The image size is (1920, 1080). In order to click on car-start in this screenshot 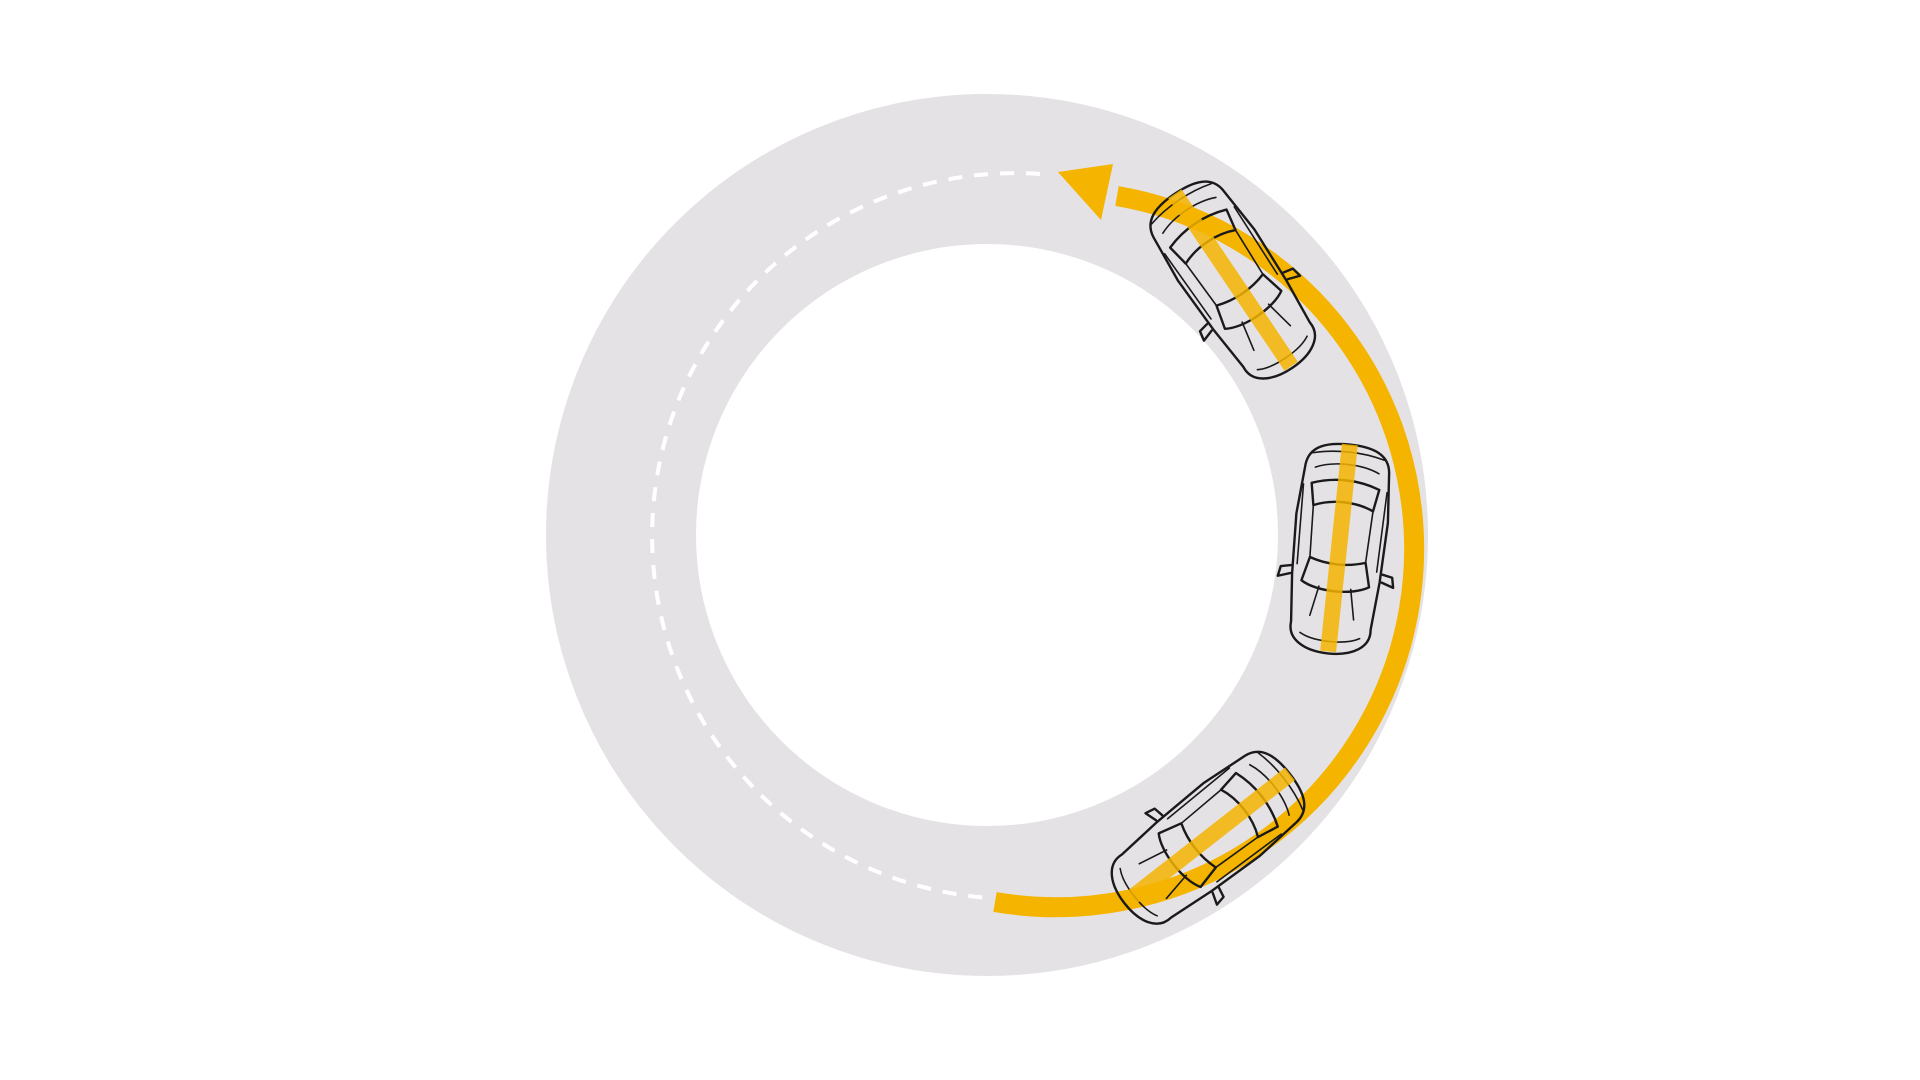, I will do `click(1207, 839)`.